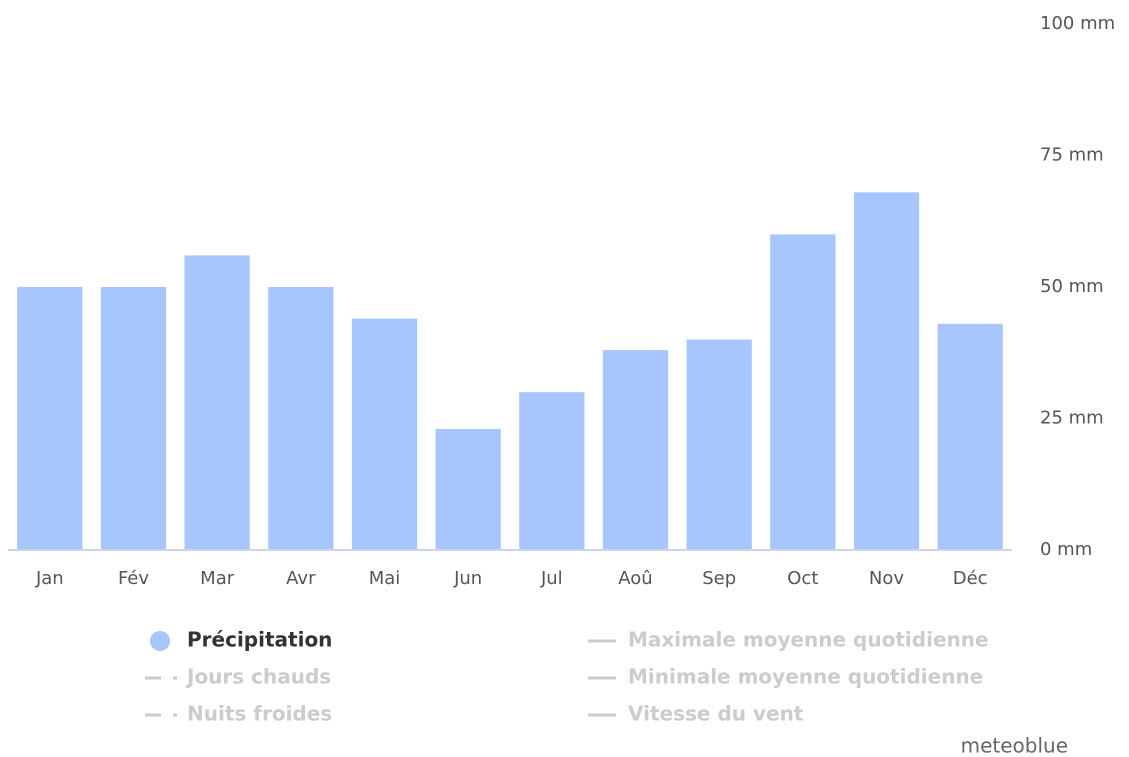 The height and width of the screenshot is (757, 1129). What do you see at coordinates (1072, 286) in the screenshot?
I see `y-tick-label: 50 mm` at bounding box center [1072, 286].